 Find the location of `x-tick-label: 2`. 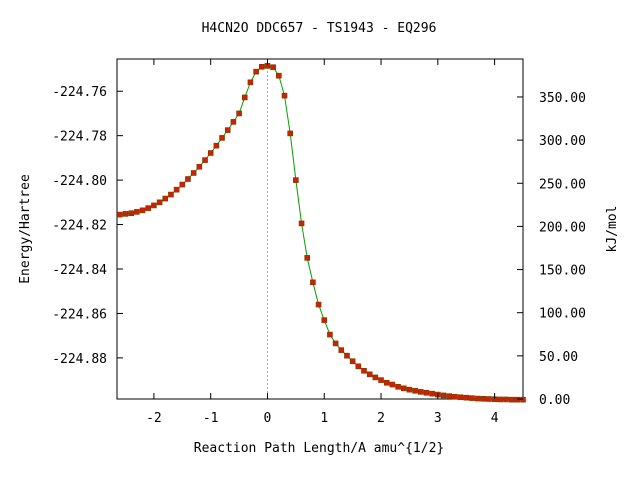

x-tick-label: 2 is located at coordinates (381, 418).